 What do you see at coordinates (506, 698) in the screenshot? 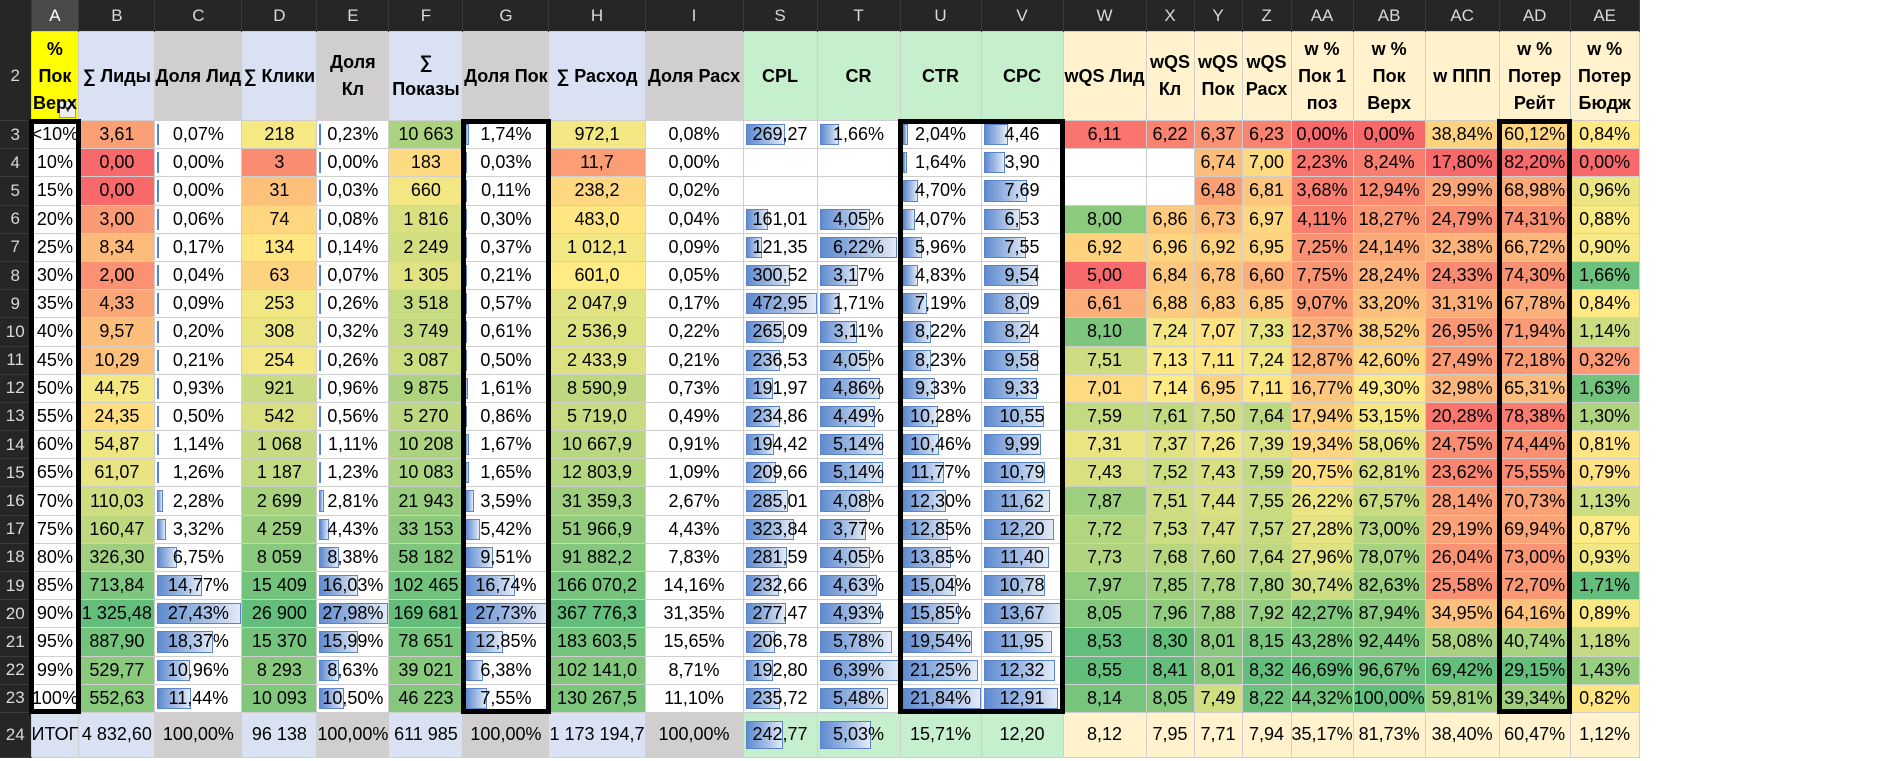
I see `cell-g-23: 7,55%` at bounding box center [506, 698].